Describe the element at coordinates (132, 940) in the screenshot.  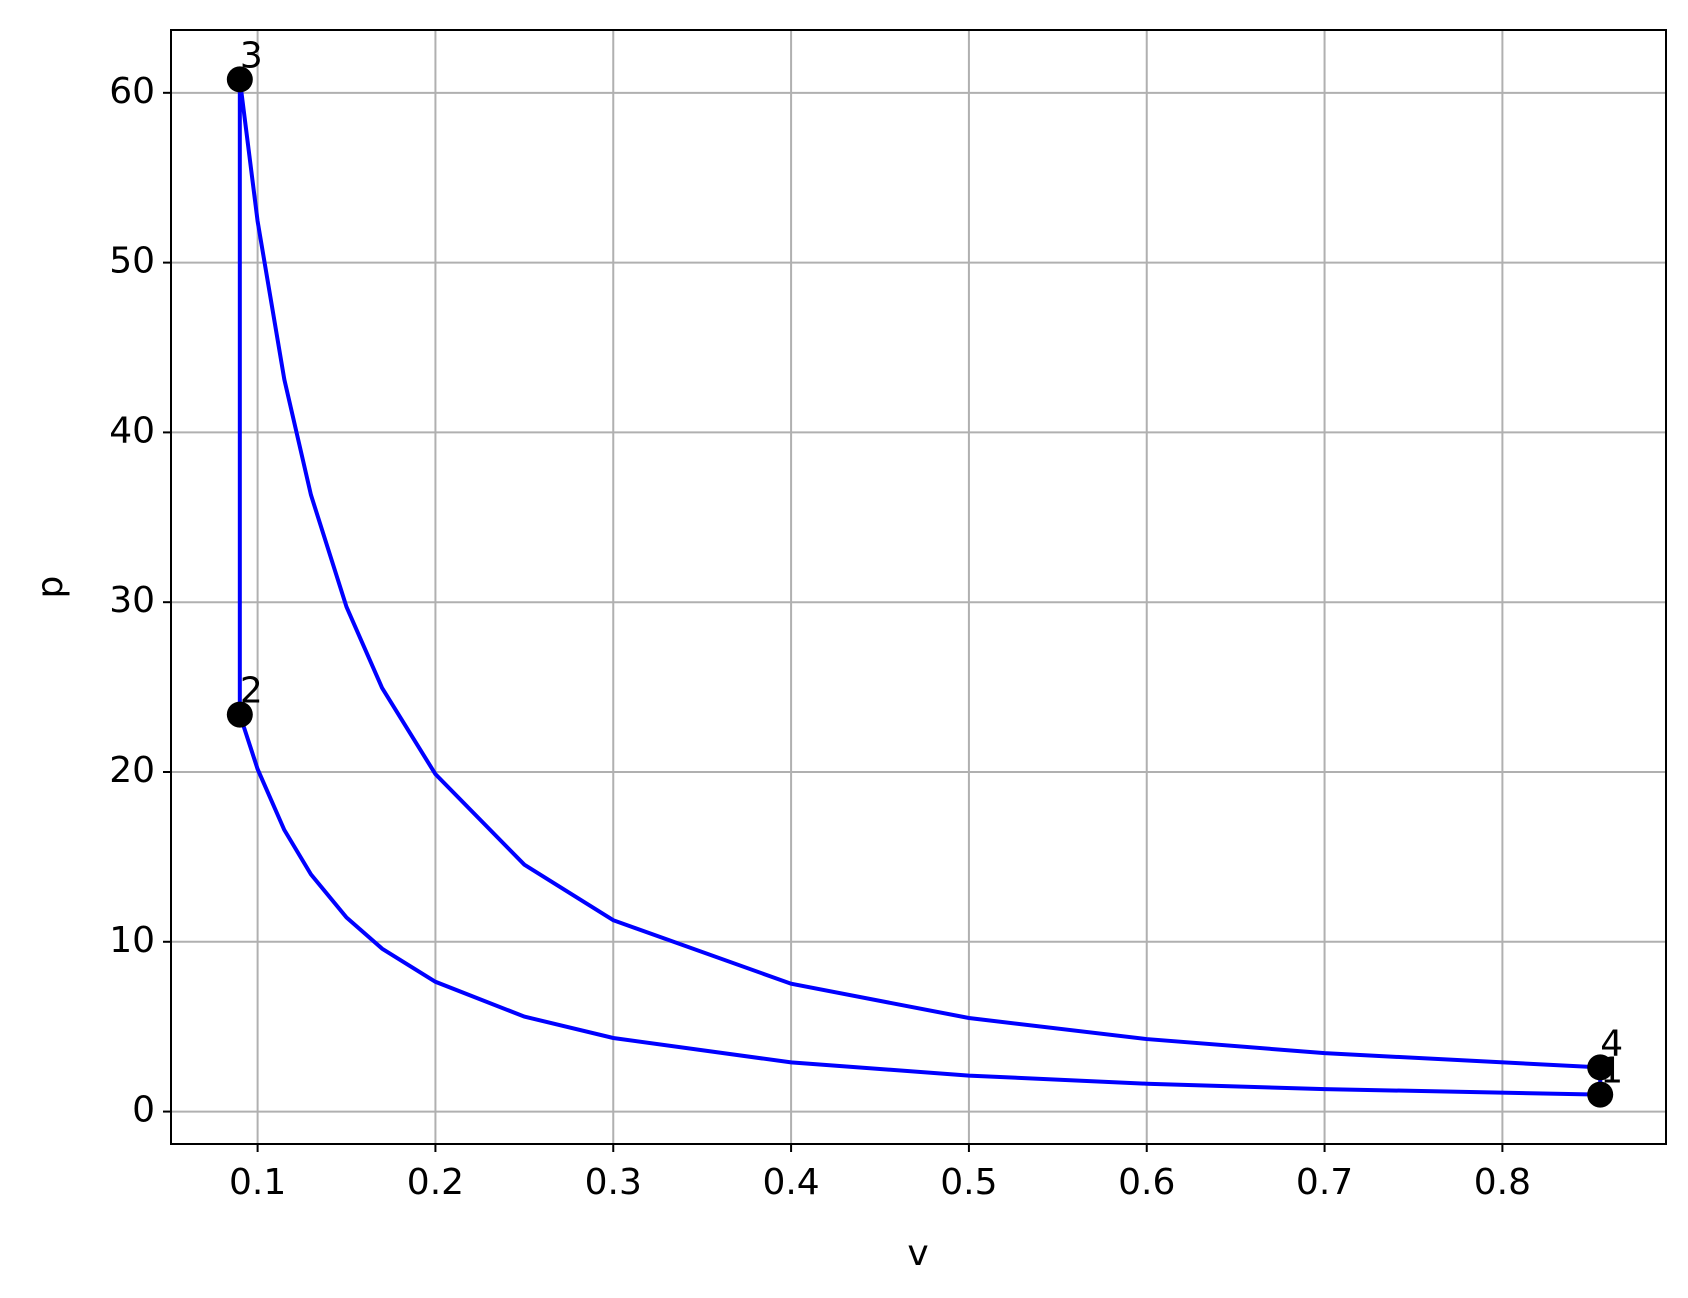
I see `y-tick-label: 10` at that location.